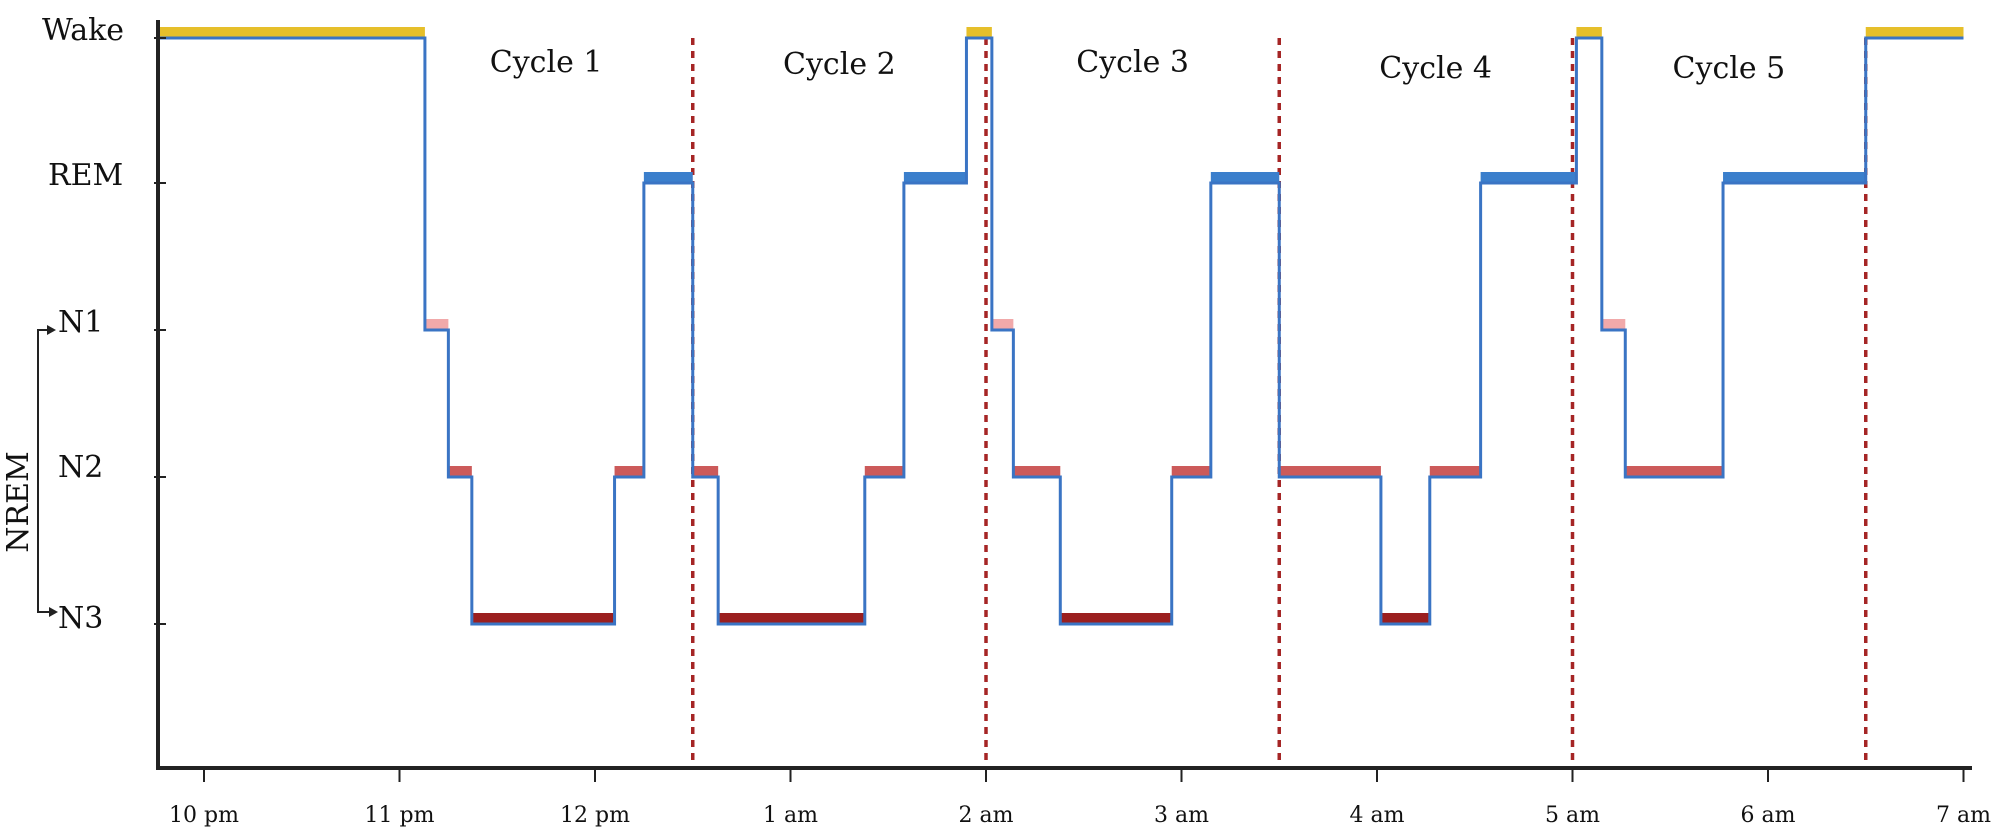 The width and height of the screenshot is (2008, 832). Describe the element at coordinates (1181, 815) in the screenshot. I see `x-tick-label: 3 am` at that location.